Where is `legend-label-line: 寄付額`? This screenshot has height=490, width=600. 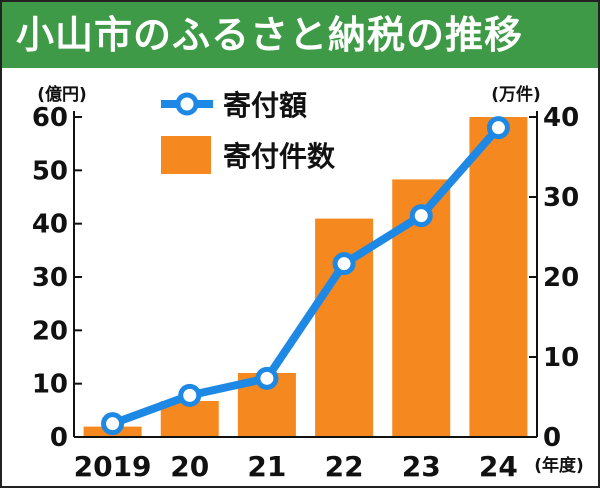 legend-label-line: 寄付額 is located at coordinates (265, 105).